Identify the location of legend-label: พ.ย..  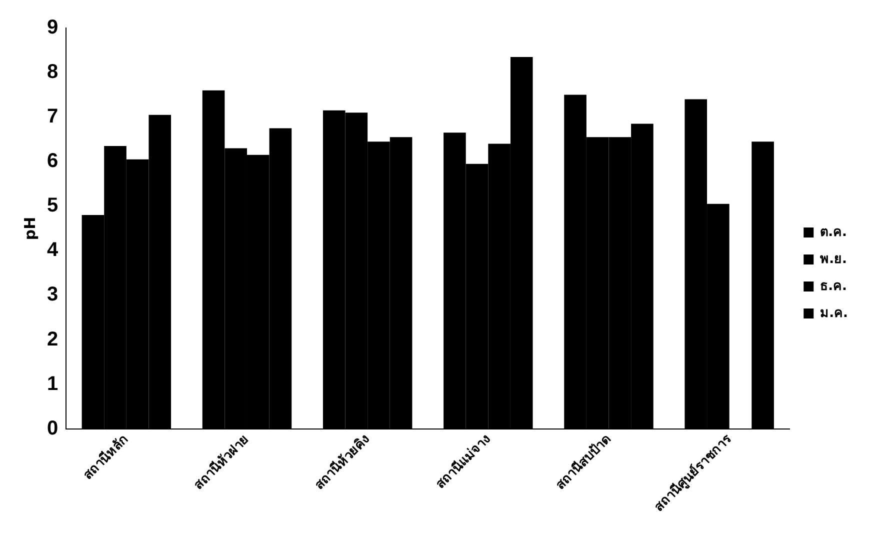
(834, 259).